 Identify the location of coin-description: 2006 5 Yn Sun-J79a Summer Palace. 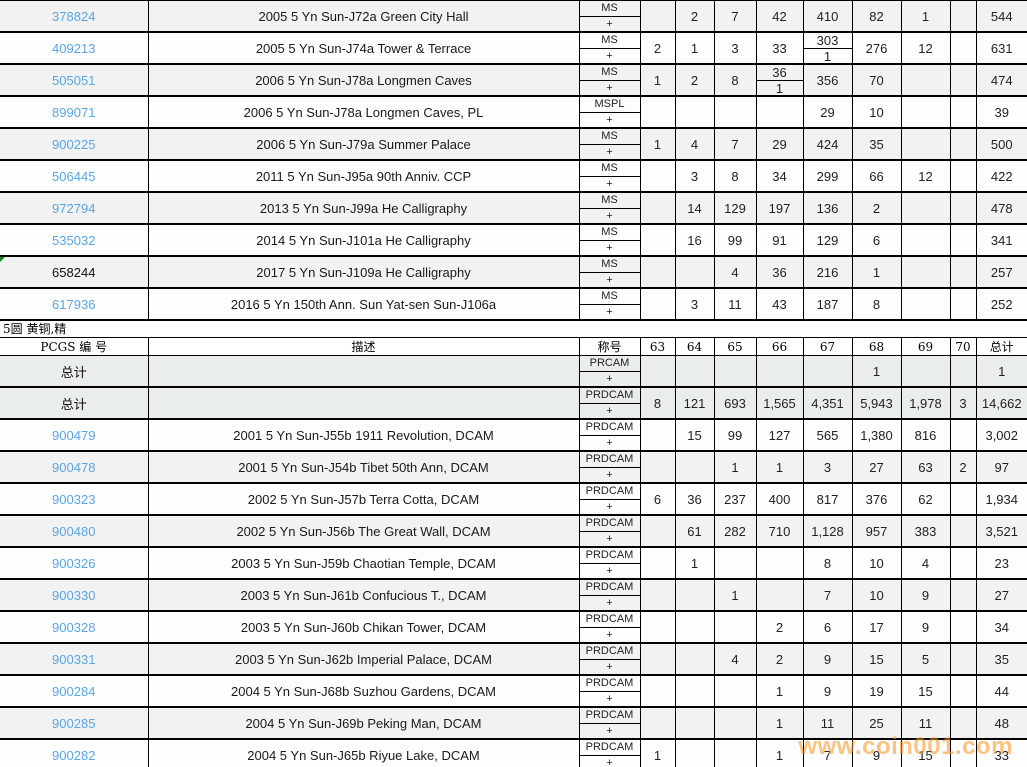
(363, 144).